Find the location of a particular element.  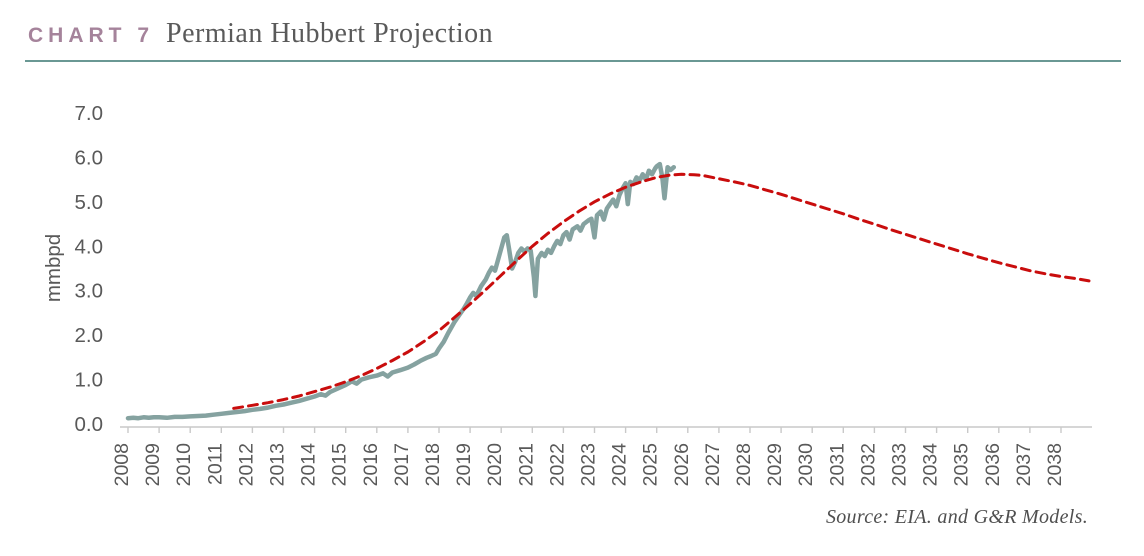

x-tick-label: 2014 is located at coordinates (309, 465).